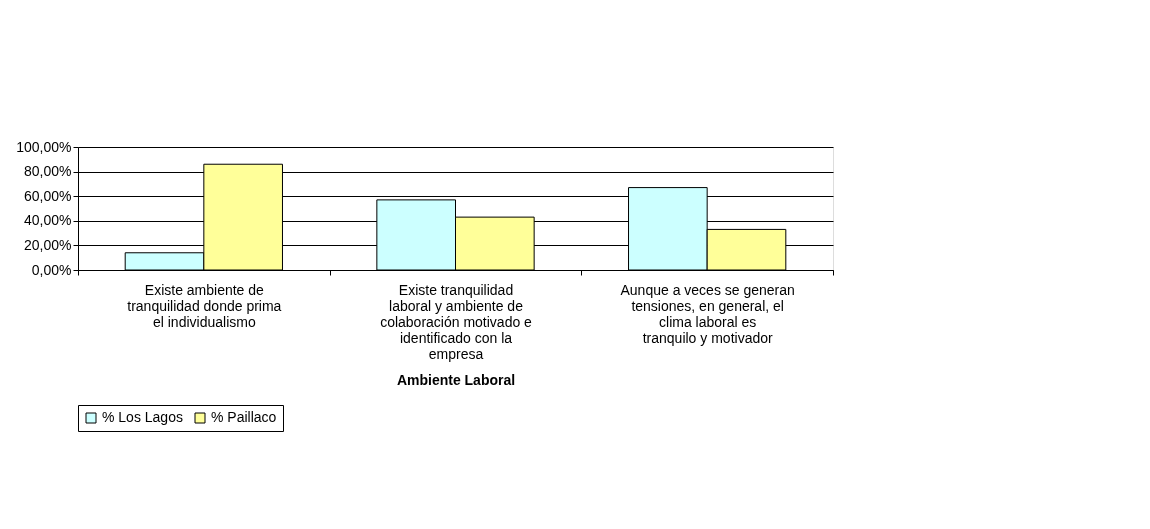 The height and width of the screenshot is (529, 1150). What do you see at coordinates (204, 305) in the screenshot?
I see `x-tick-label: Existe ambiente de tranquilidad donde prima el individualismo` at bounding box center [204, 305].